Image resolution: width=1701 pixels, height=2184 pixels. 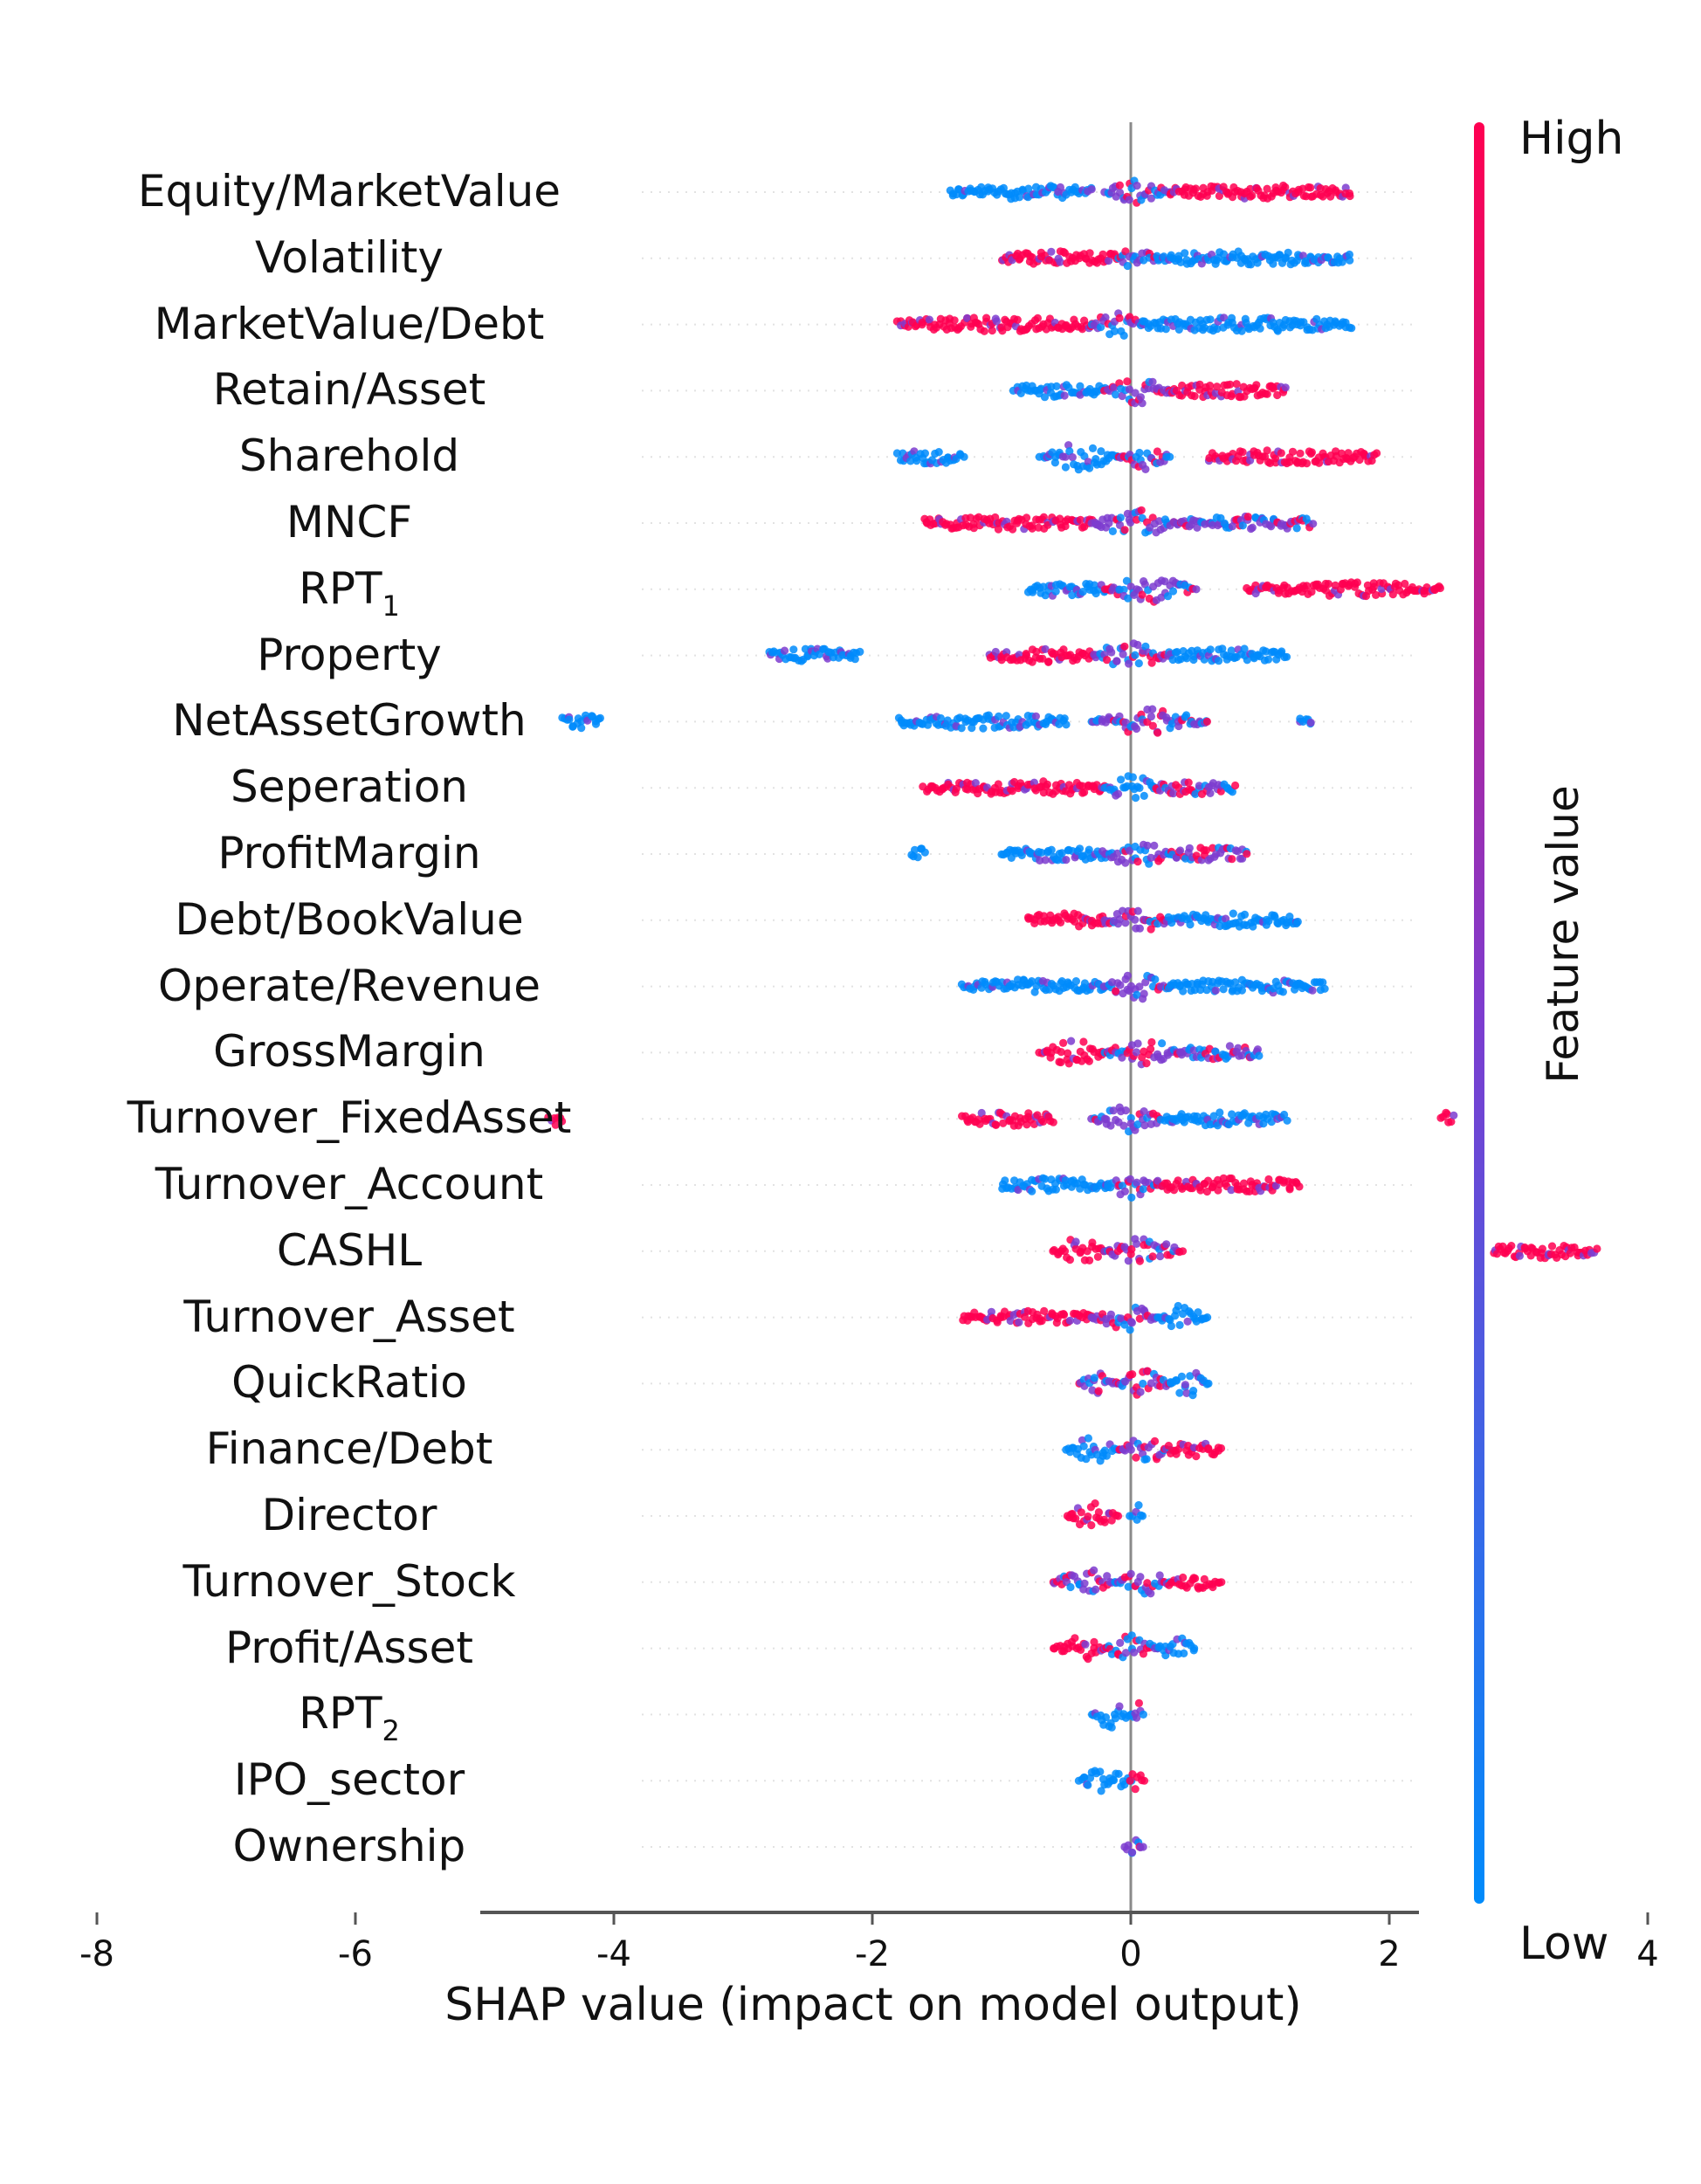 What do you see at coordinates (350, 257) in the screenshot?
I see `feature-name: Volatility` at bounding box center [350, 257].